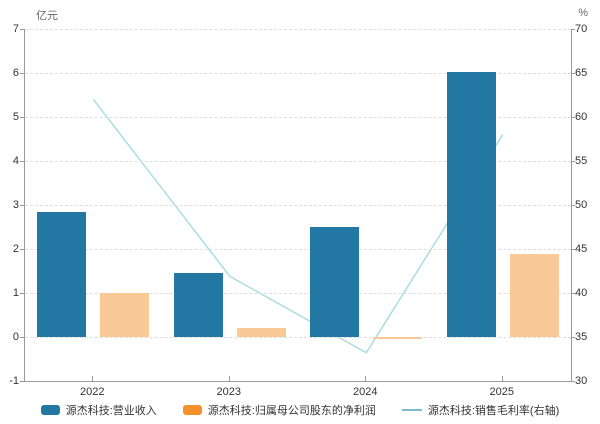 The image size is (600, 424). I want to click on right-axis-tick-label: 30, so click(581, 381).